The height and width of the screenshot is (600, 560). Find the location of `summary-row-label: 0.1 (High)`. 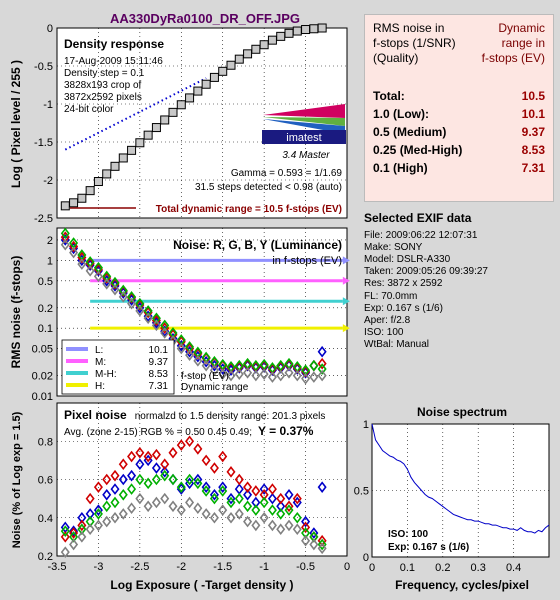

summary-row-label: 0.1 (High) is located at coordinates (400, 168).